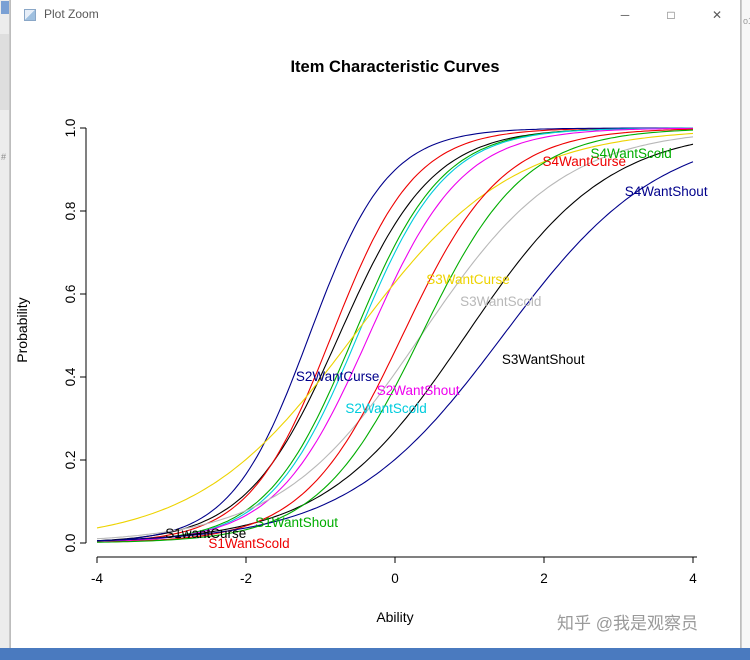 Image resolution: width=750 pixels, height=660 pixels. Describe the element at coordinates (338, 376) in the screenshot. I see `curve-label-S2WantCurse: S2WantCurse` at that location.